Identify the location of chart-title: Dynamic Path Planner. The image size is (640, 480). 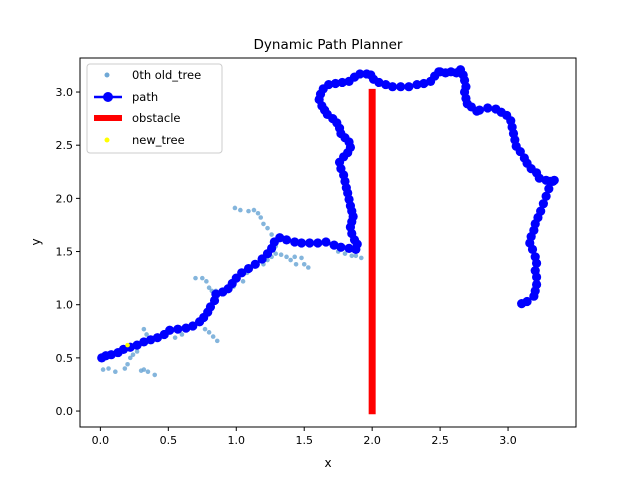
(328, 45).